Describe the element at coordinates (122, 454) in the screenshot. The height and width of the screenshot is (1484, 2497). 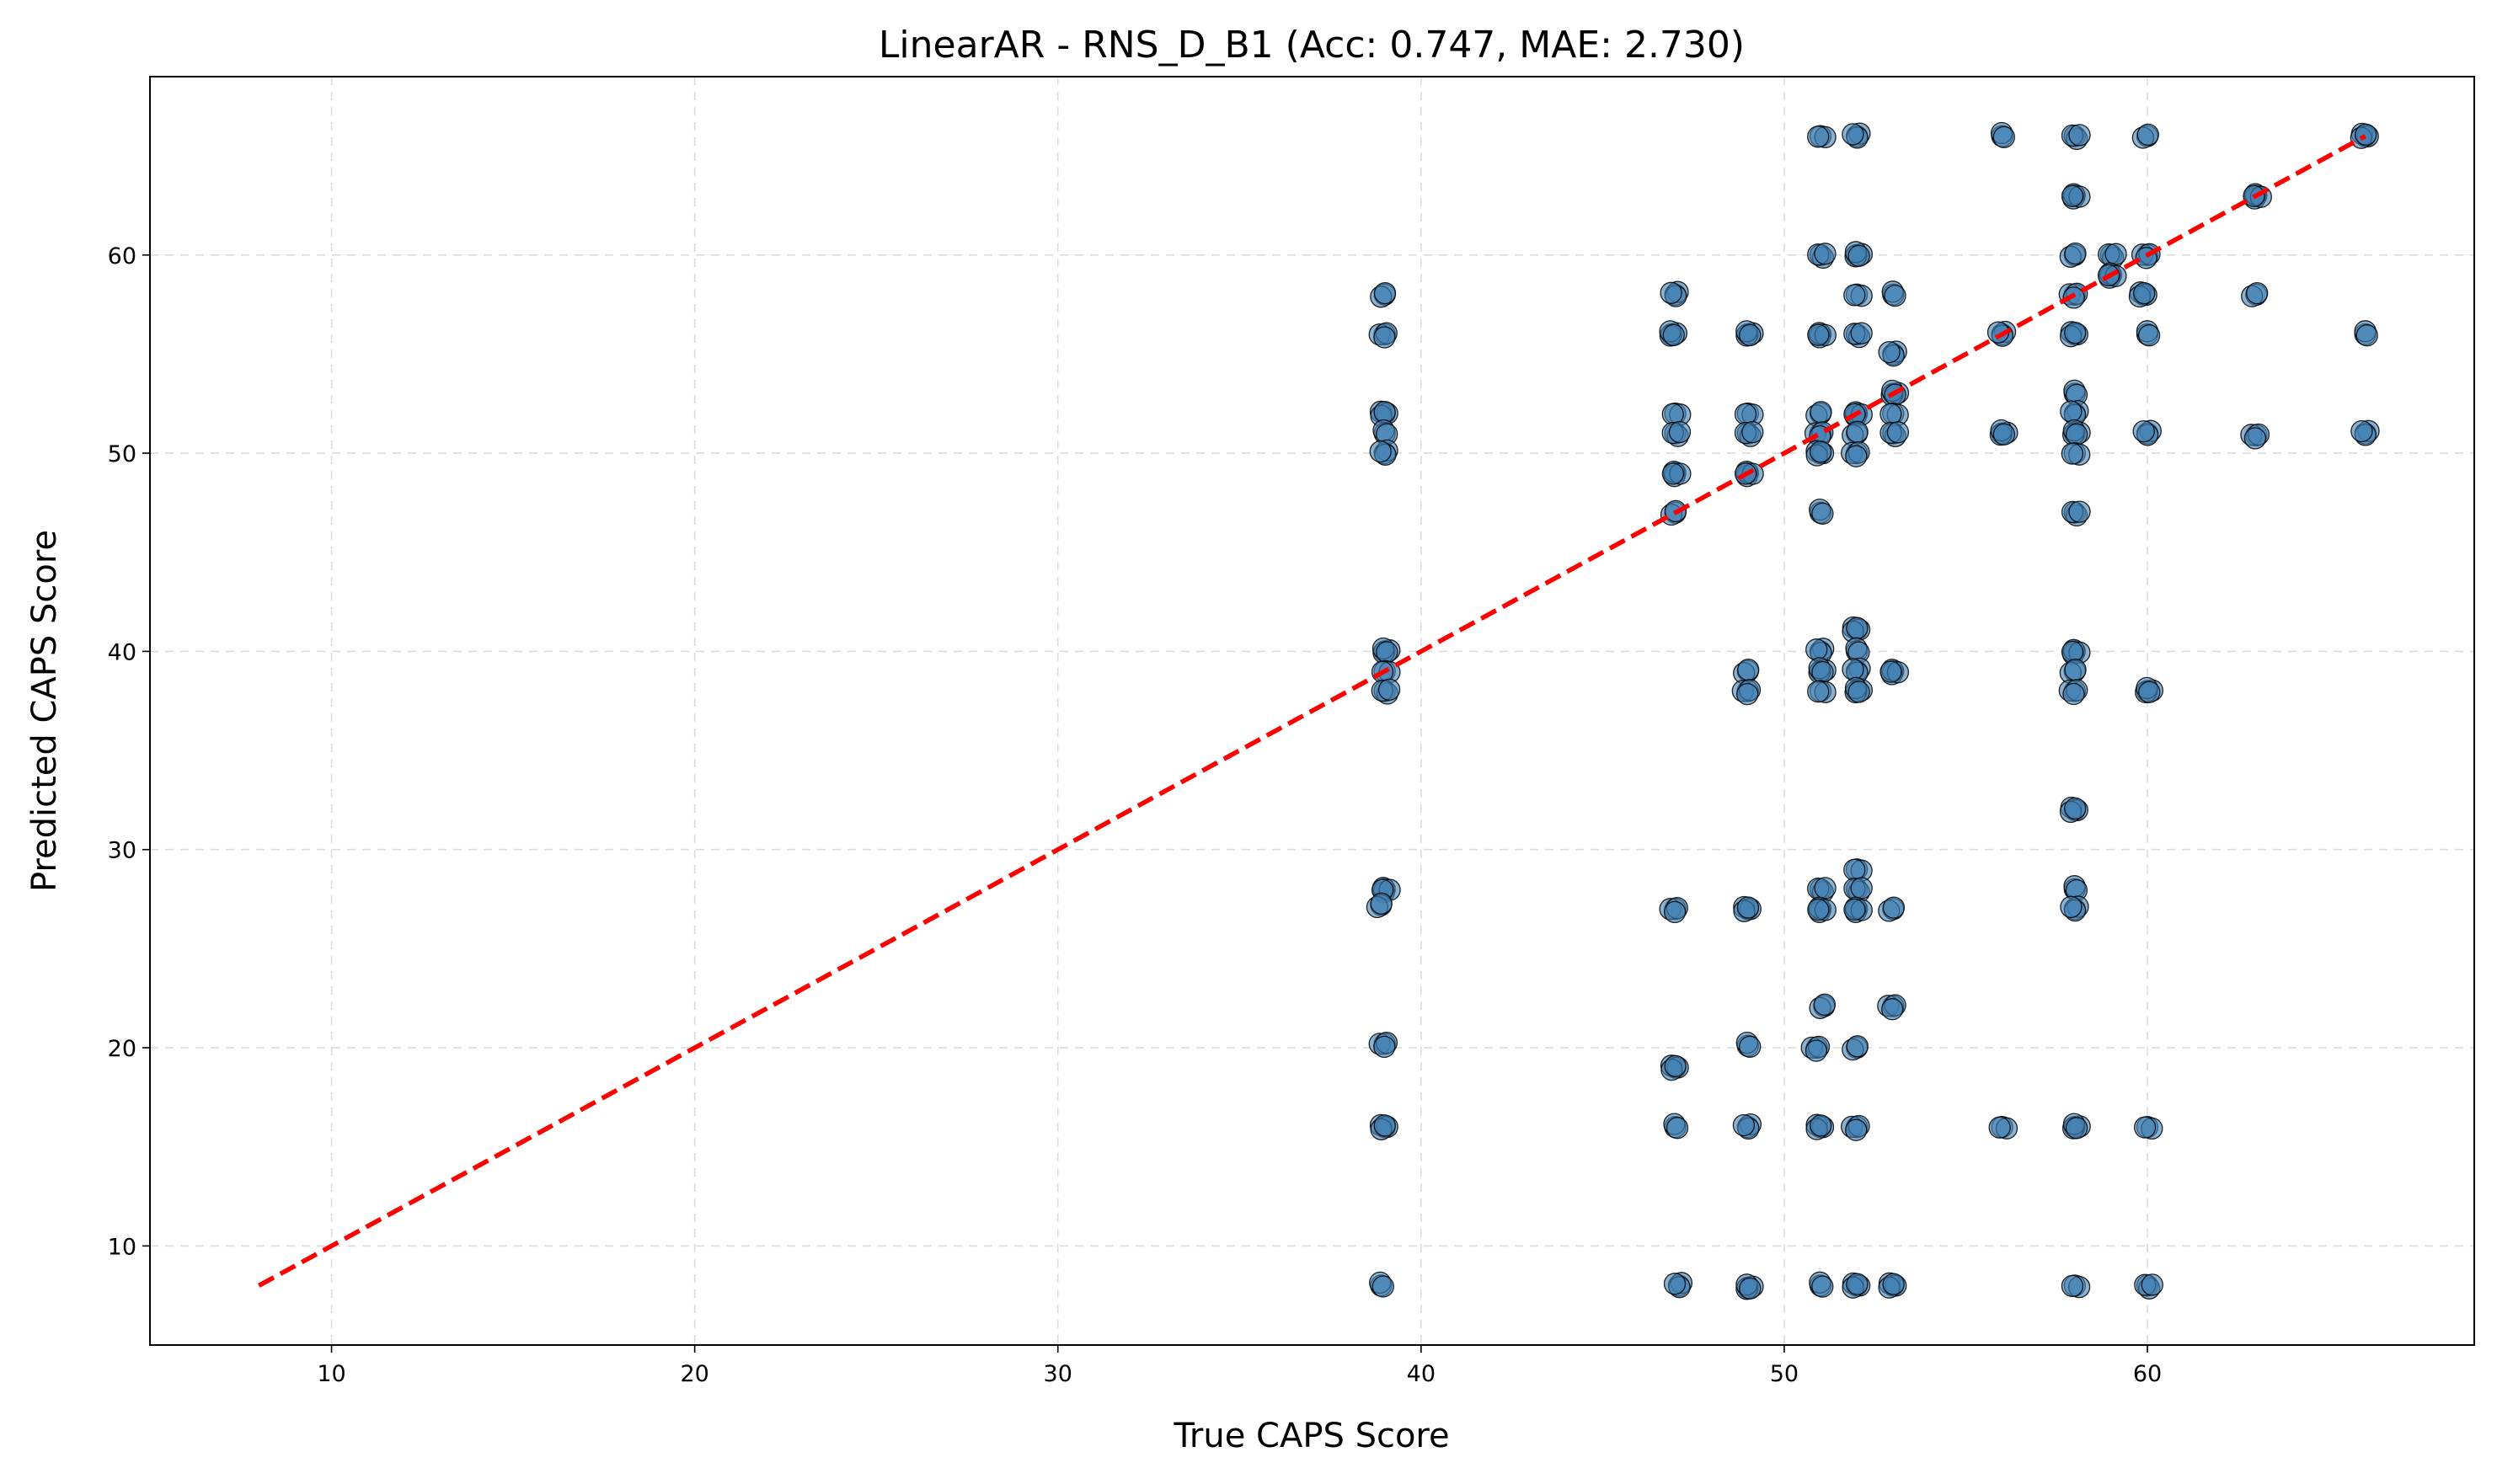
I see `y-tick-label: 50` at that location.